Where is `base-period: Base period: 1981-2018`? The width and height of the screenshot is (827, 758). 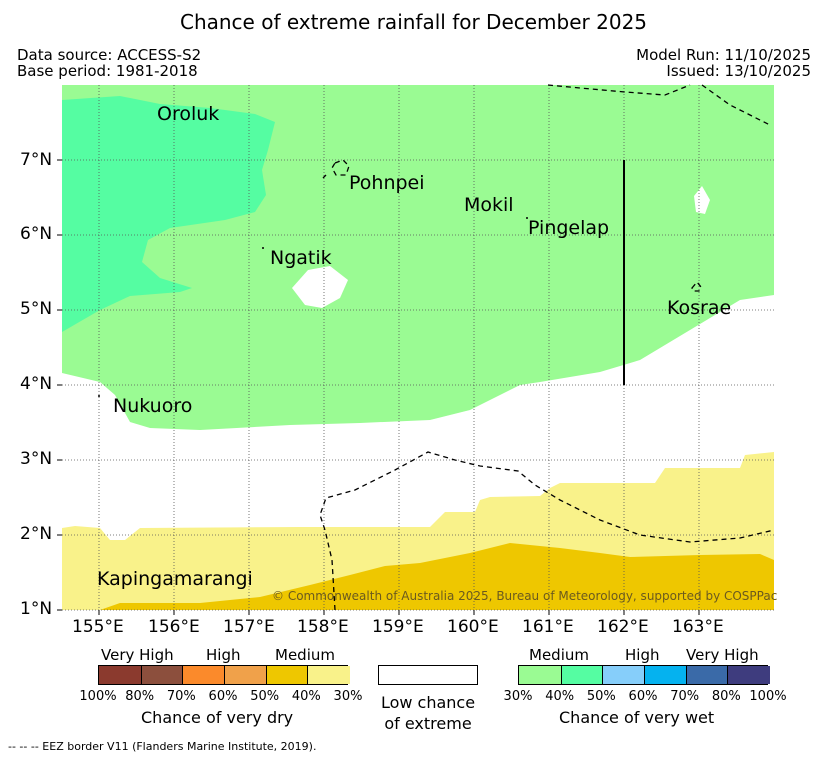 base-period: Base period: 1981-2018 is located at coordinates (107, 71).